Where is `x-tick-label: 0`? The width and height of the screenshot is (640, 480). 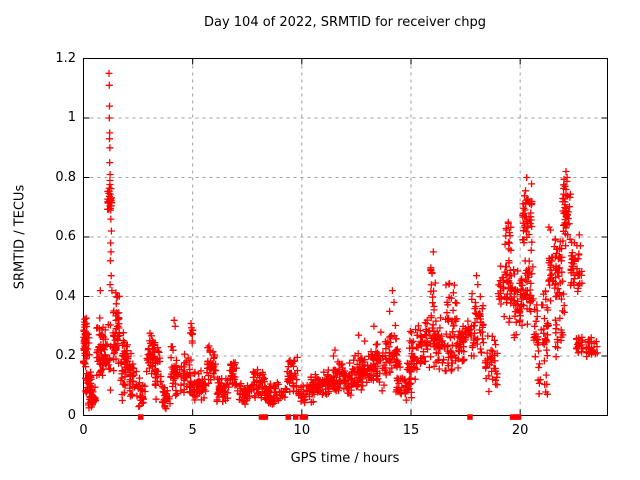 x-tick-label: 0 is located at coordinates (83, 430).